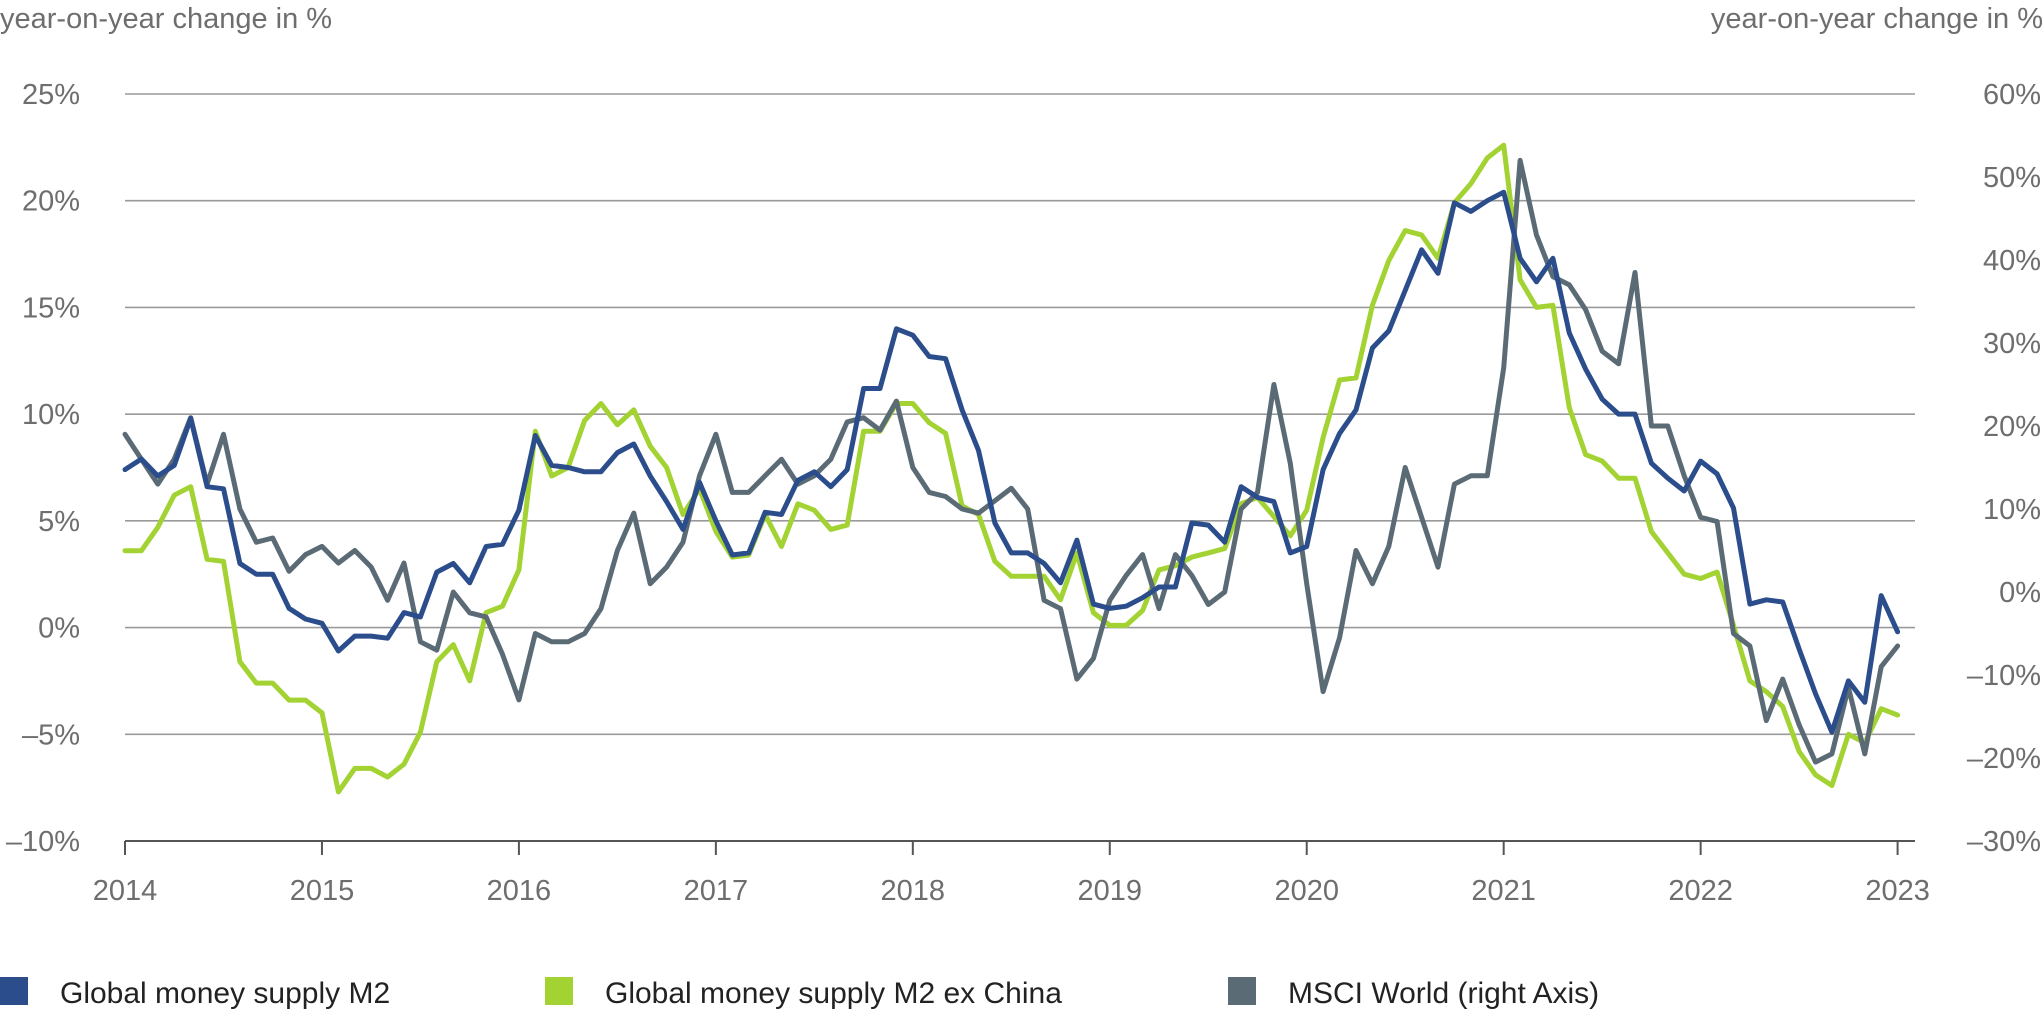 The image size is (2043, 1012). I want to click on x-tick-label: 2015, so click(322, 891).